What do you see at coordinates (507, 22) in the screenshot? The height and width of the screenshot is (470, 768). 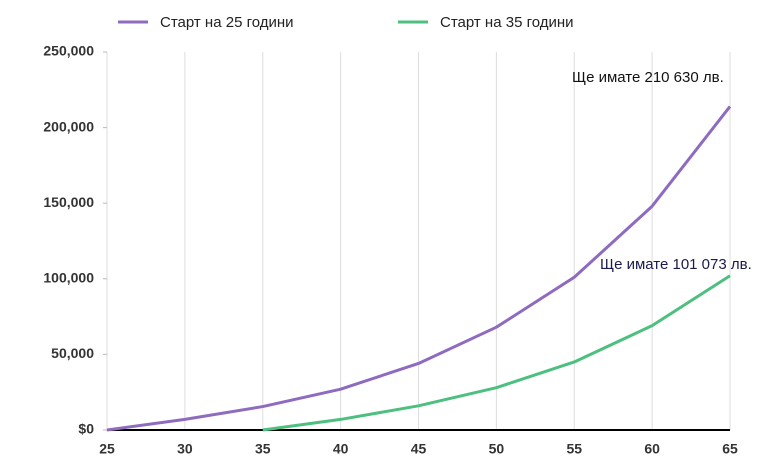 I see `legend-label: Старт на 35 години` at bounding box center [507, 22].